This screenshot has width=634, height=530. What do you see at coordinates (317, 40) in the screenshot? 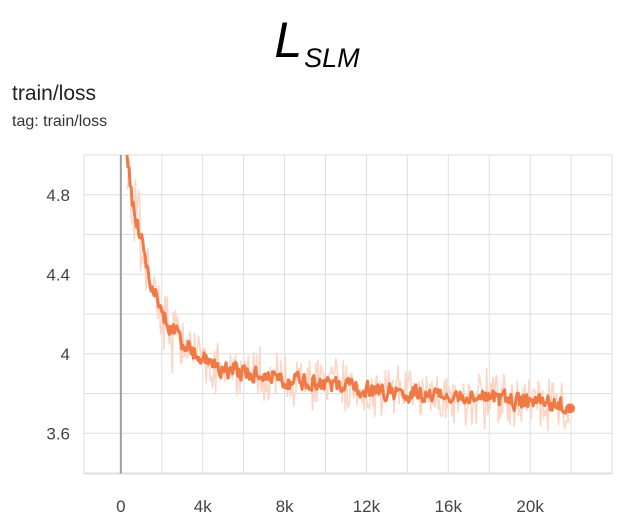
I see `formula-heading: LSLM` at bounding box center [317, 40].